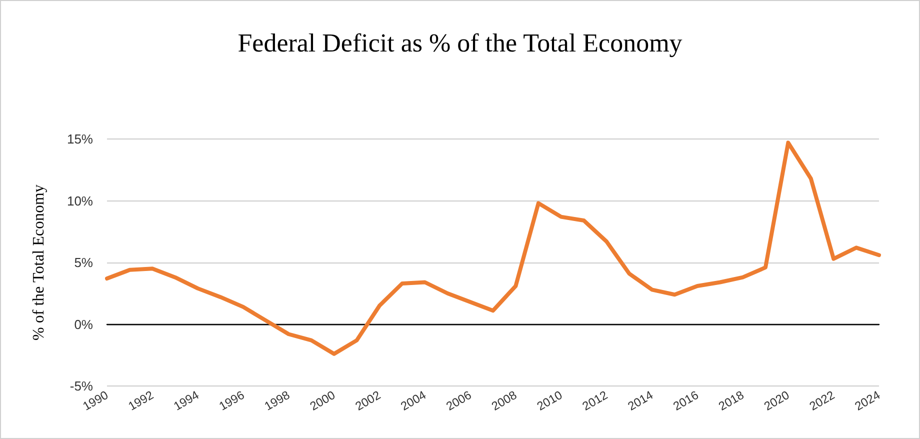 This screenshot has height=439, width=920. Describe the element at coordinates (413, 401) in the screenshot. I see `x-tick-label: 2004` at that location.